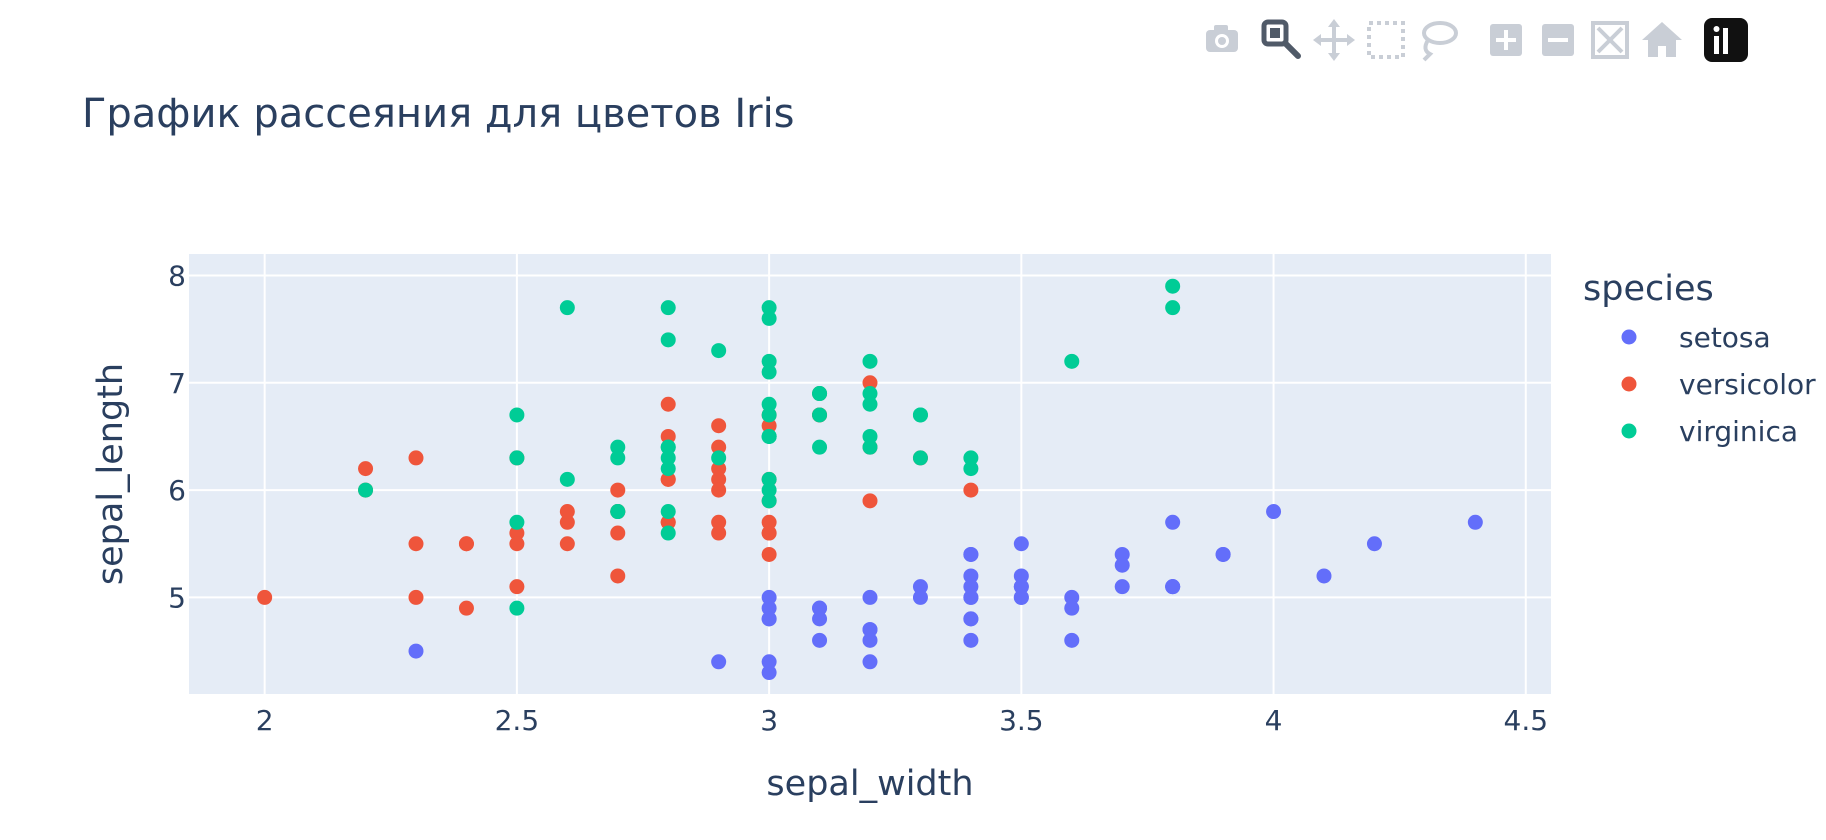 The width and height of the screenshot is (1826, 840). I want to click on zoom-out-button, so click(1558, 40).